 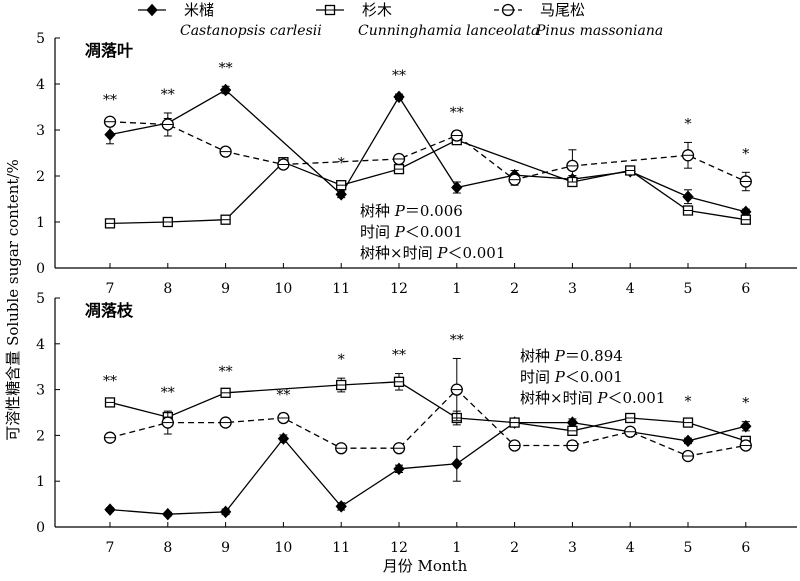 I want to click on x-tick-label: 10, so click(x=283, y=289).